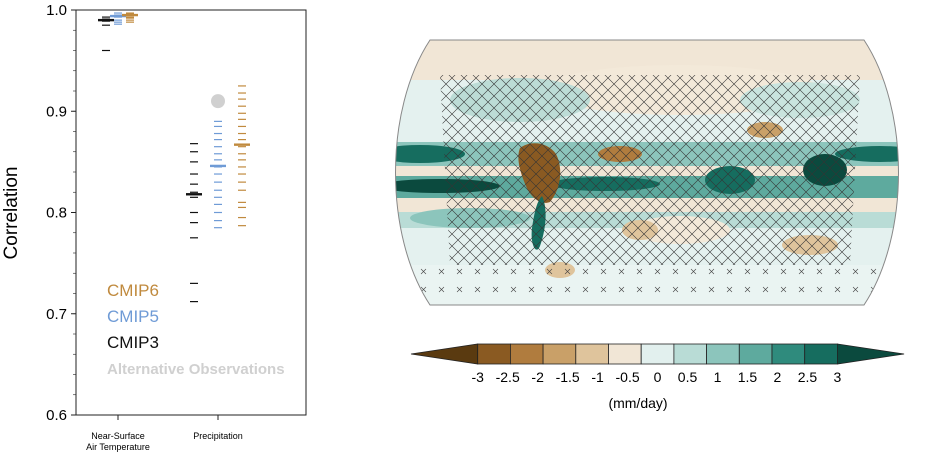 This screenshot has width=936, height=452. I want to click on y-tick-label: 0.7, so click(56, 314).